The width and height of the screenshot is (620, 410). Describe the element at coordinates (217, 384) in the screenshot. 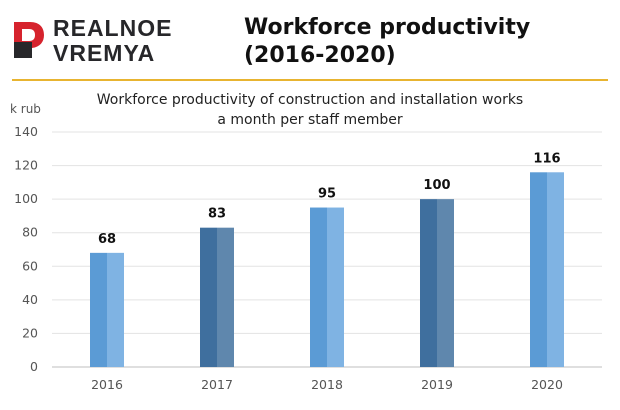

I see `x-tick-label: 2017` at that location.